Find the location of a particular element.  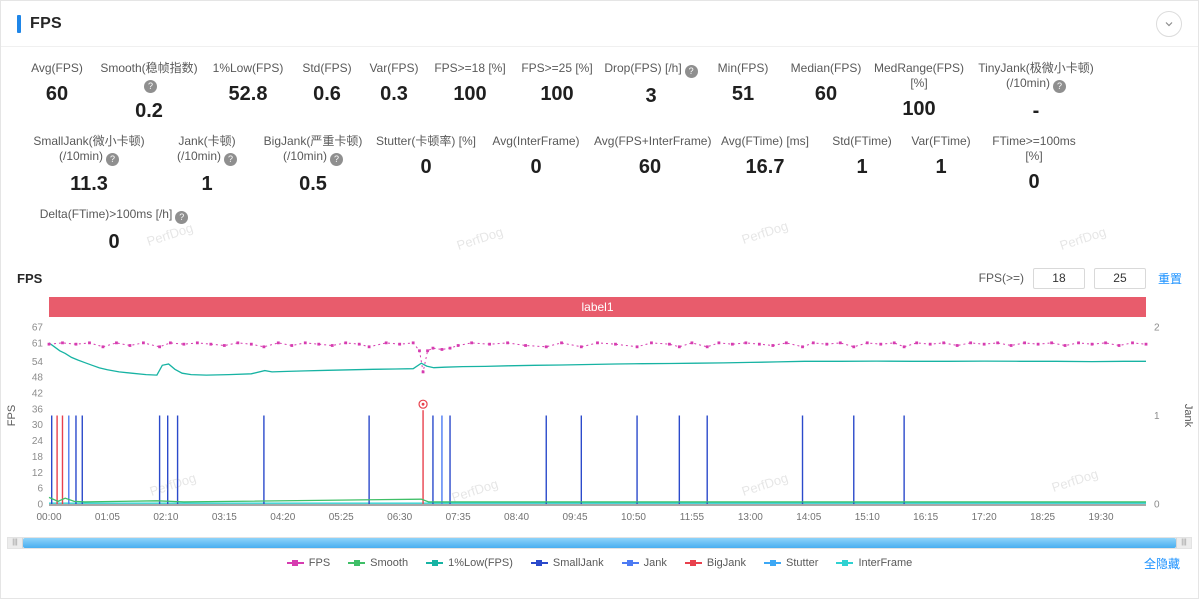

legend-item-smalljank: SmallJank is located at coordinates (567, 563).